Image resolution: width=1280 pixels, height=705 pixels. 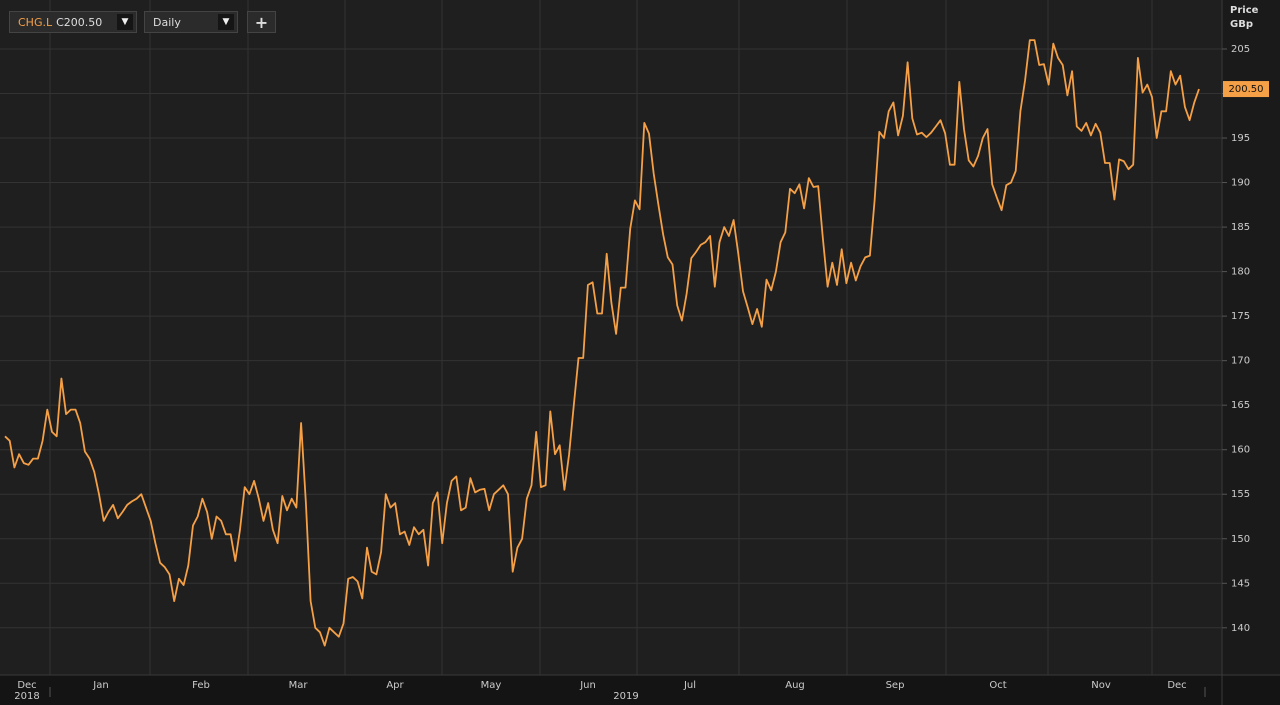 What do you see at coordinates (191, 22) in the screenshot?
I see `interval-box: Daily ▼` at bounding box center [191, 22].